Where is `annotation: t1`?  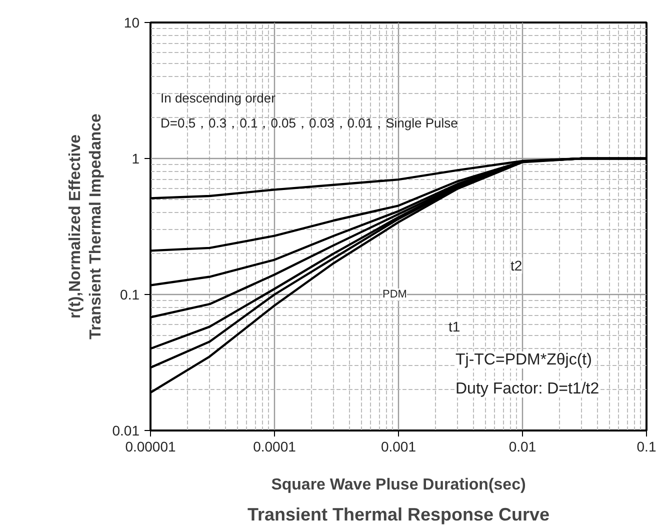
annotation: t1 is located at coordinates (454, 326).